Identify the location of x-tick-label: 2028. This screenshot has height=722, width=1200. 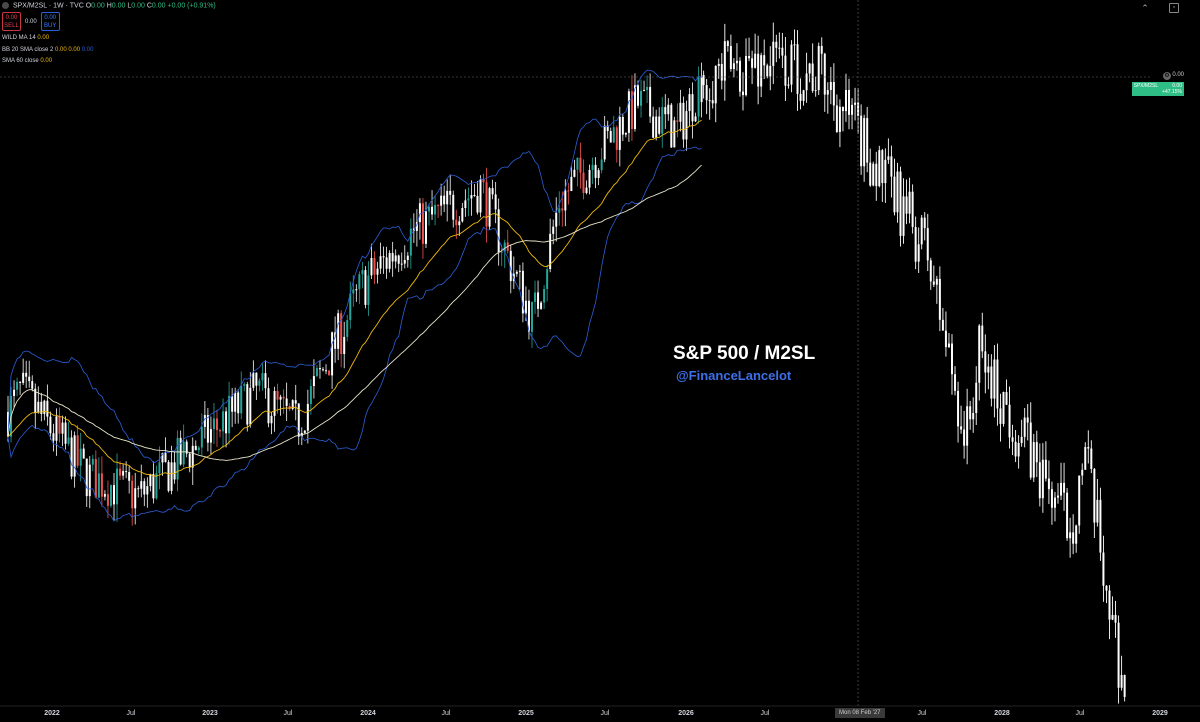
(1002, 713).